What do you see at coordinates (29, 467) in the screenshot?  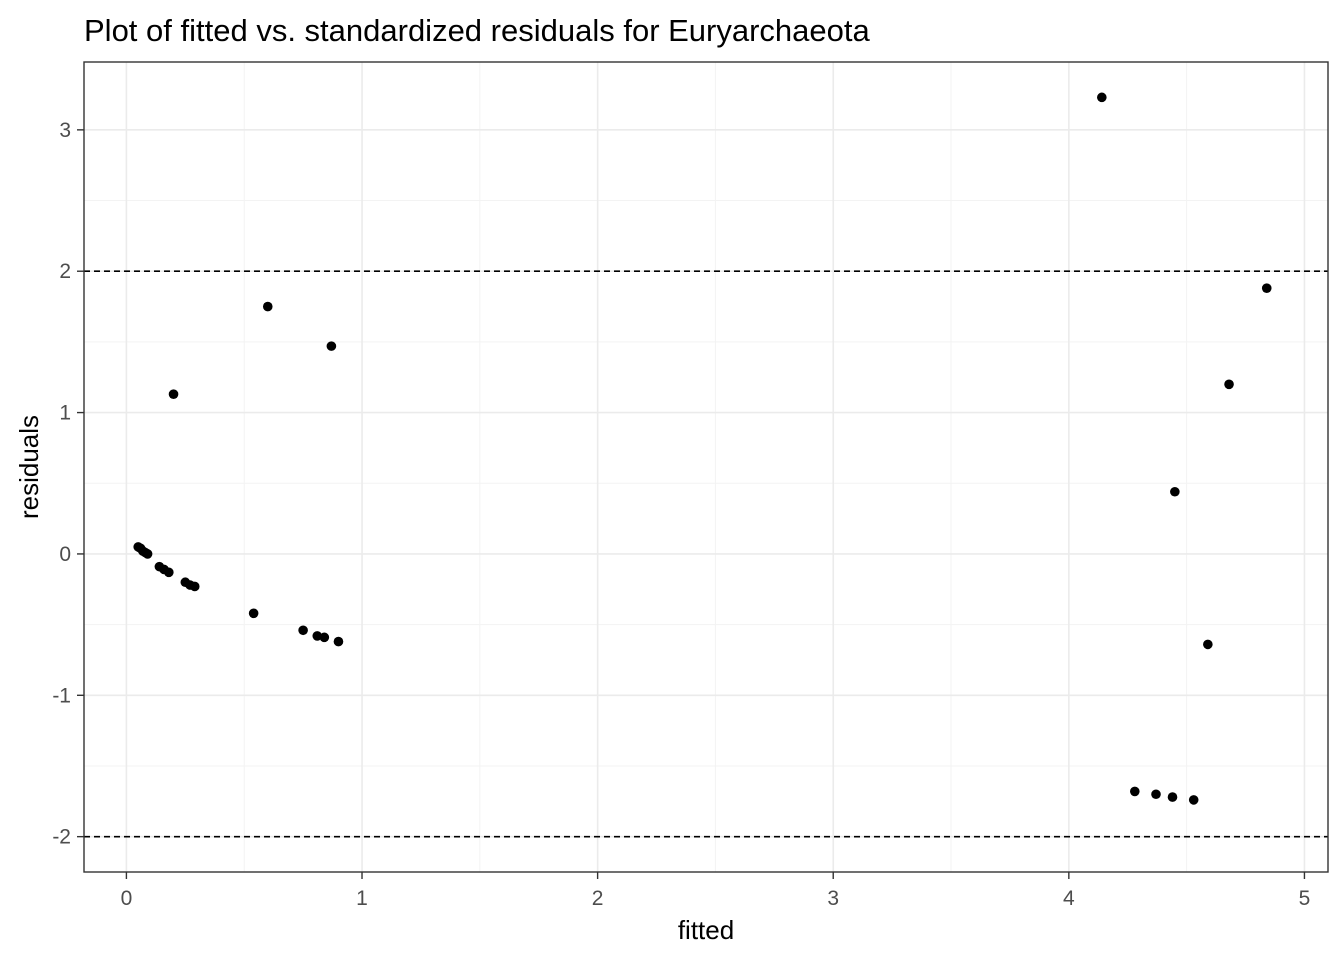 I see `y-axis-title: residuals` at bounding box center [29, 467].